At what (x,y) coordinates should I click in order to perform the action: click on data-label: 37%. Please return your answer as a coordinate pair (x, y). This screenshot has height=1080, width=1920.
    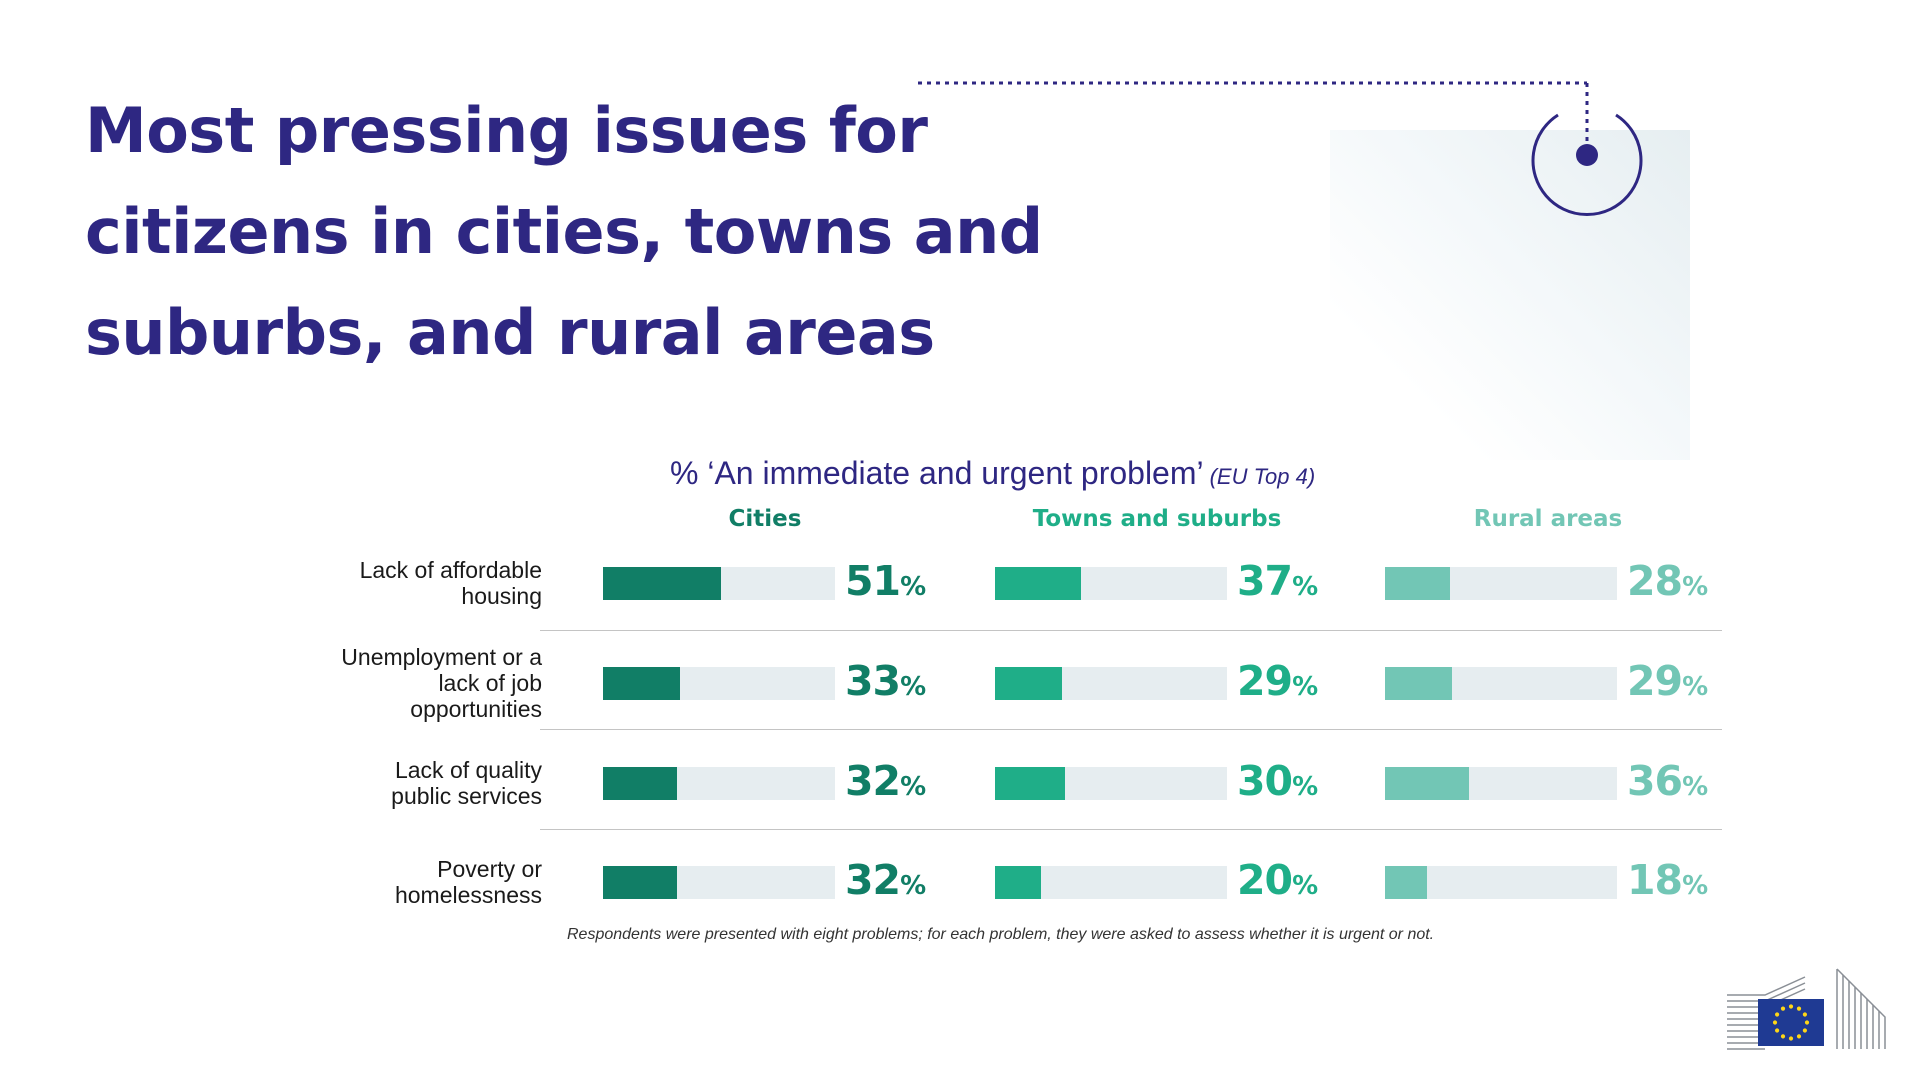
    Looking at the image, I should click on (1278, 581).